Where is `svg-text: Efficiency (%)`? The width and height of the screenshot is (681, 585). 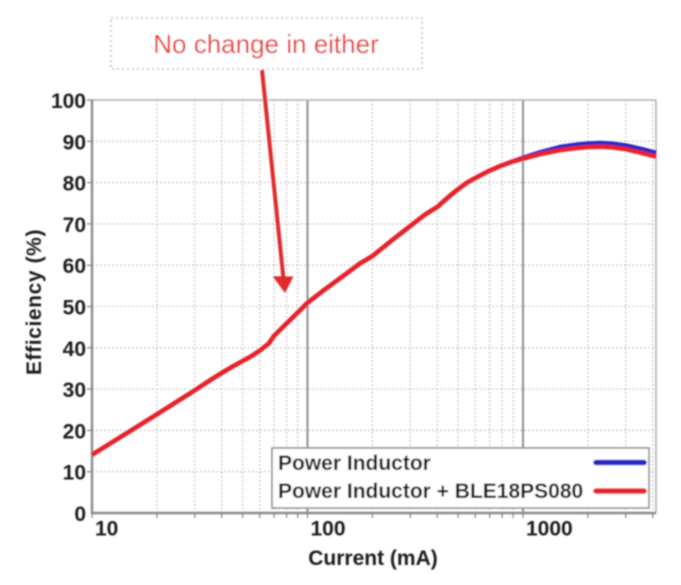
svg-text: Efficiency (%) is located at coordinates (34, 302).